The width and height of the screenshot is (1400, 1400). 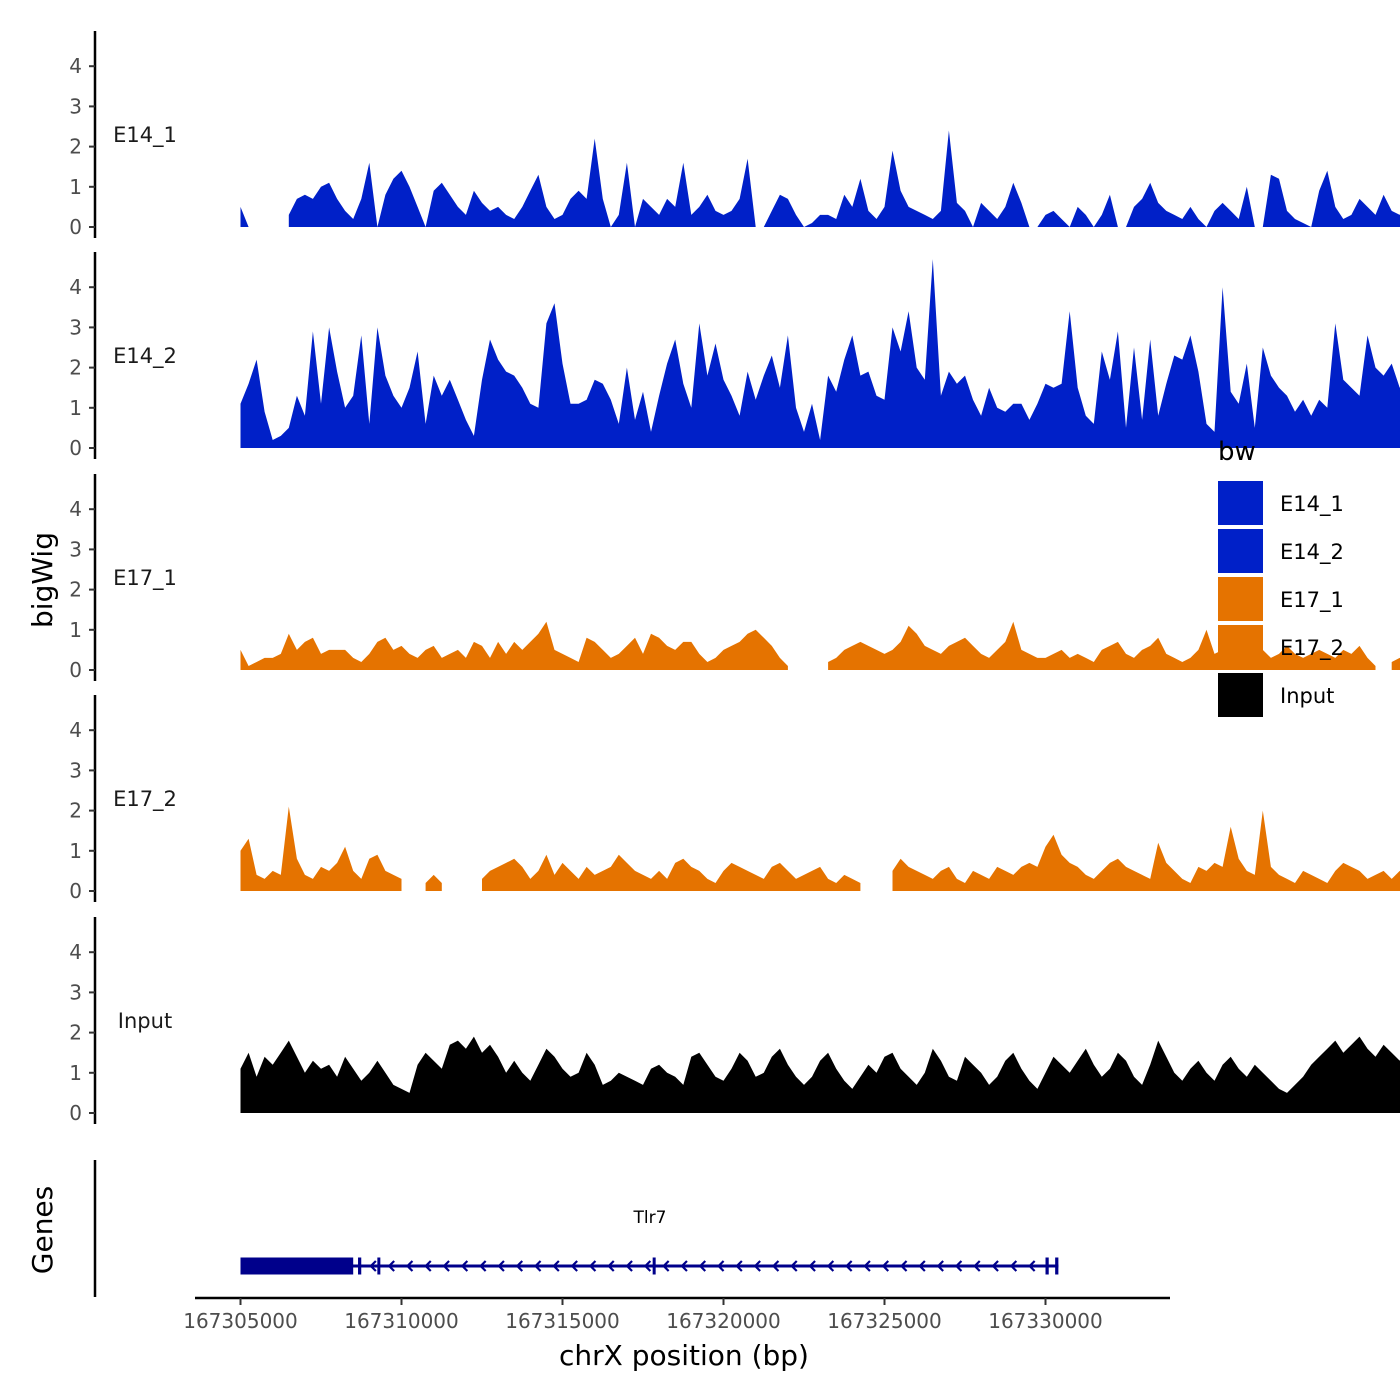 What do you see at coordinates (42, 1230) in the screenshot?
I see `genes-axis-title: Genes` at bounding box center [42, 1230].